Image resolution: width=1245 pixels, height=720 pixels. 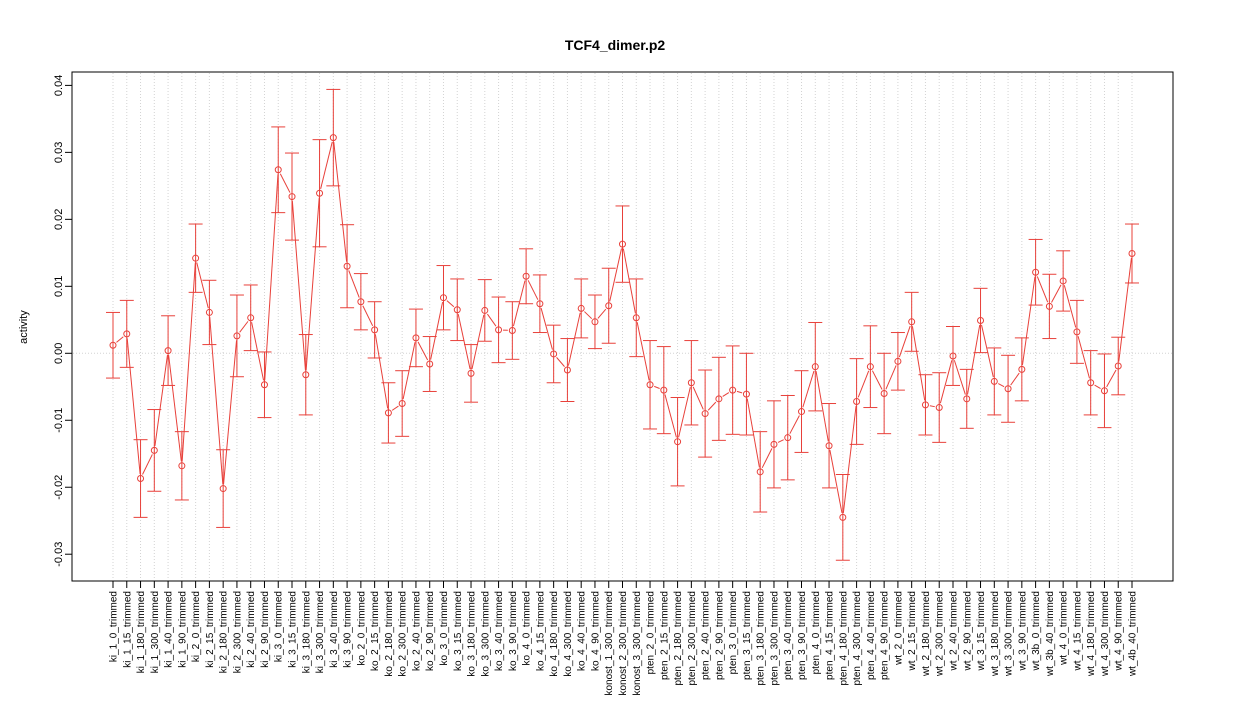 I want to click on x-tick-label: ki_1_180_trimmed, so click(x=141, y=632).